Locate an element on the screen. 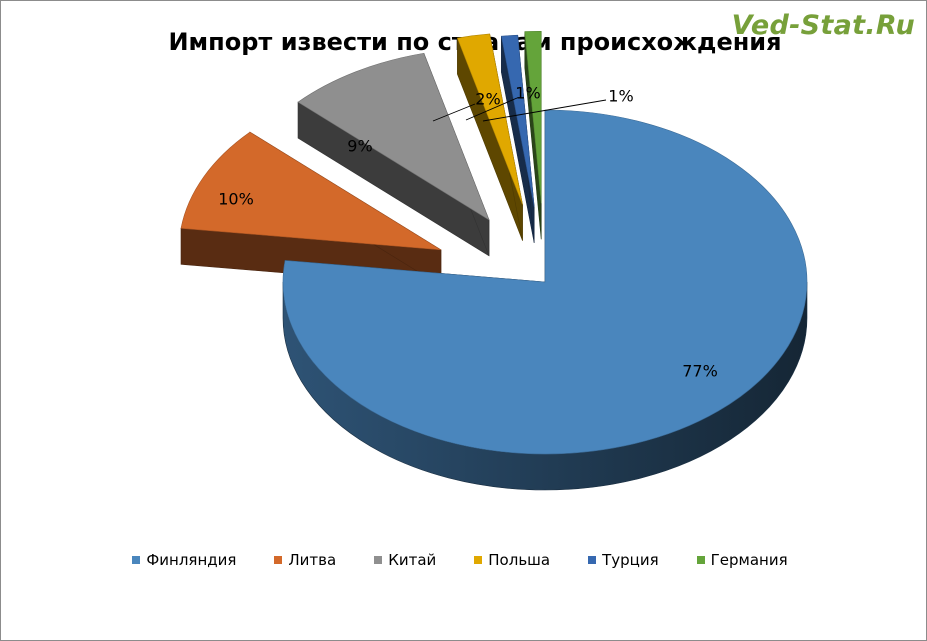  legend-item-1: Литва is located at coordinates (305, 560).